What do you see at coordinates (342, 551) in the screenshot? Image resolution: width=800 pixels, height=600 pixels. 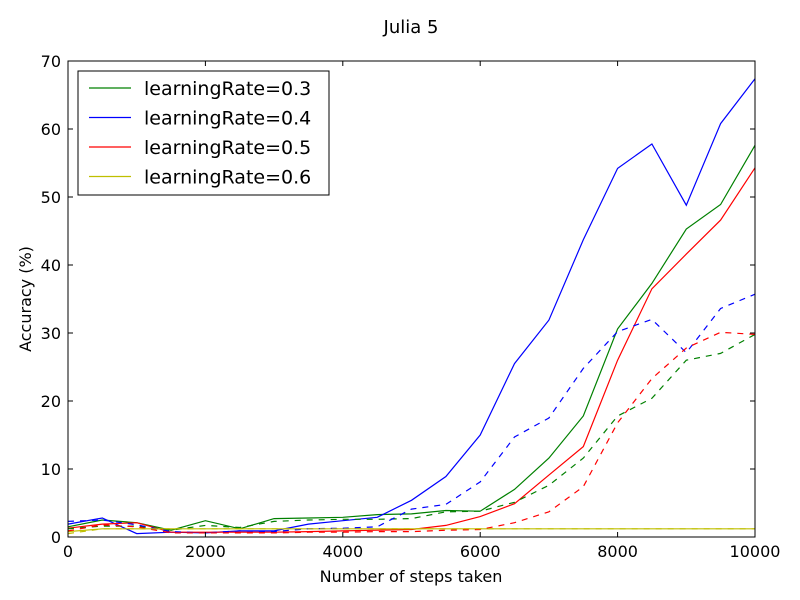 I see `x-tick-label: 4000` at bounding box center [342, 551].